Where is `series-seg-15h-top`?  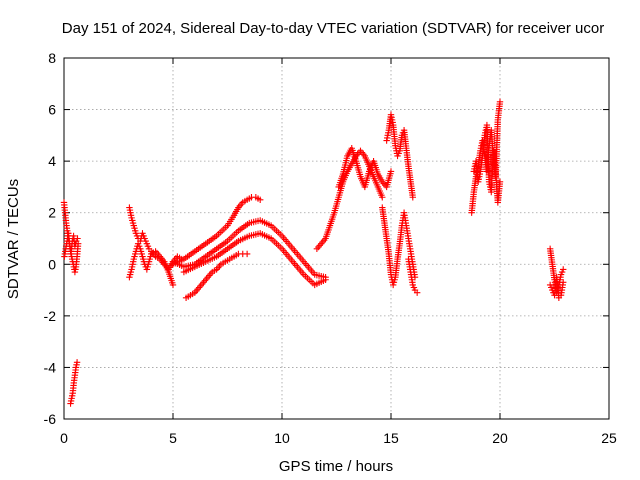 series-seg-15h-top is located at coordinates (399, 156).